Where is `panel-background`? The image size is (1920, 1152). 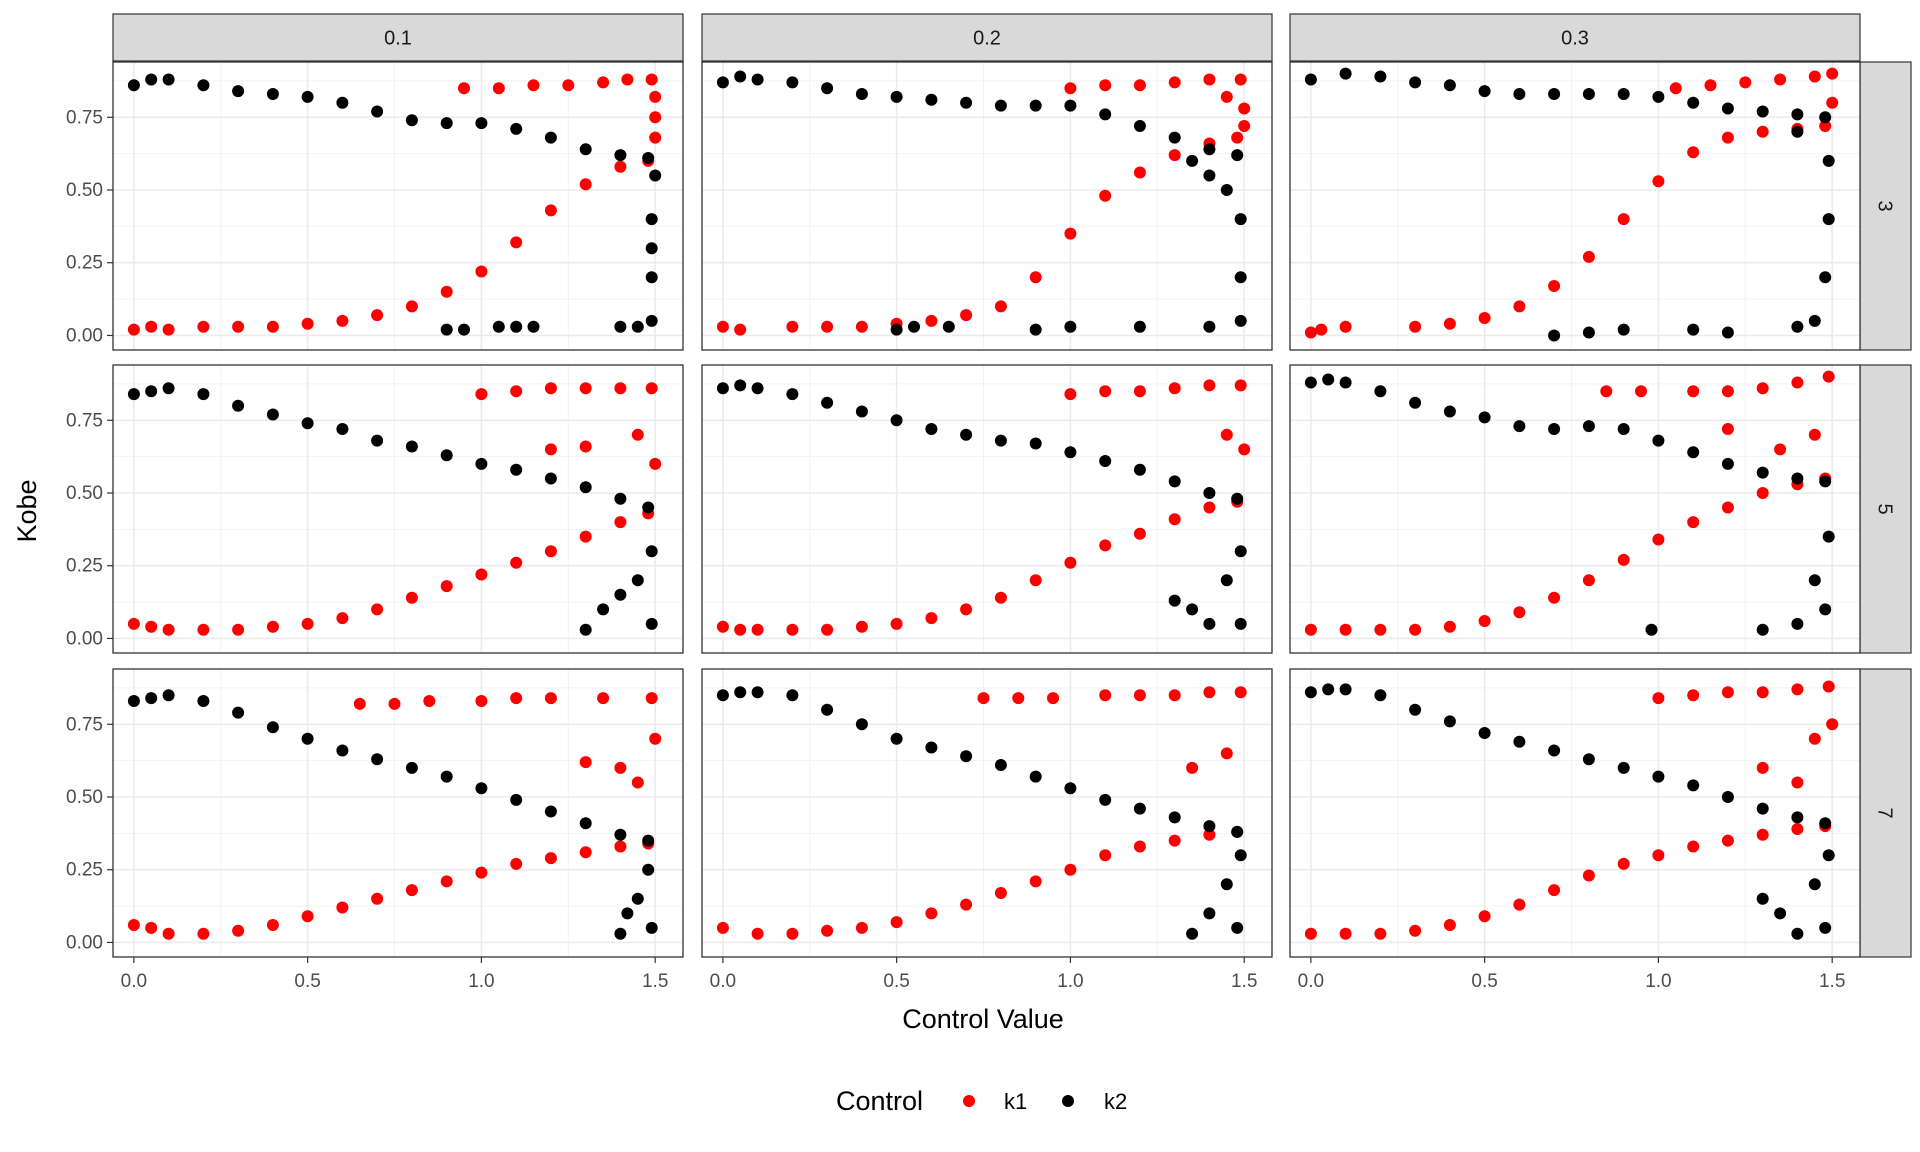 panel-background is located at coordinates (987, 206).